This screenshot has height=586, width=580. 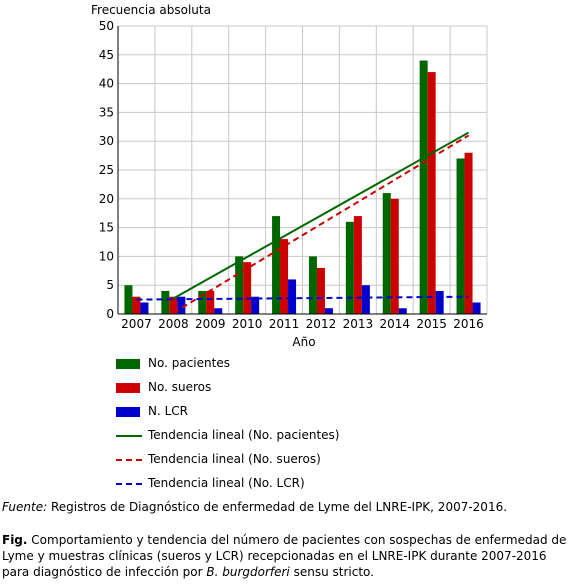 What do you see at coordinates (106, 84) in the screenshot?
I see `y-tick-label: 40` at bounding box center [106, 84].